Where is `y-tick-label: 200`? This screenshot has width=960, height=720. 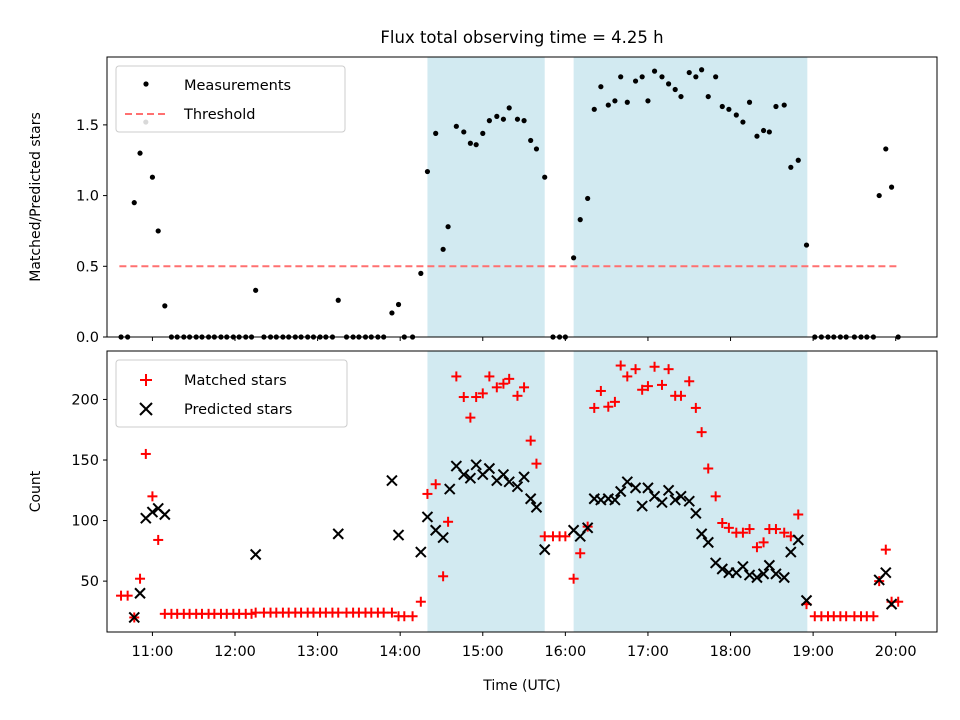 y-tick-label: 200 is located at coordinates (85, 400).